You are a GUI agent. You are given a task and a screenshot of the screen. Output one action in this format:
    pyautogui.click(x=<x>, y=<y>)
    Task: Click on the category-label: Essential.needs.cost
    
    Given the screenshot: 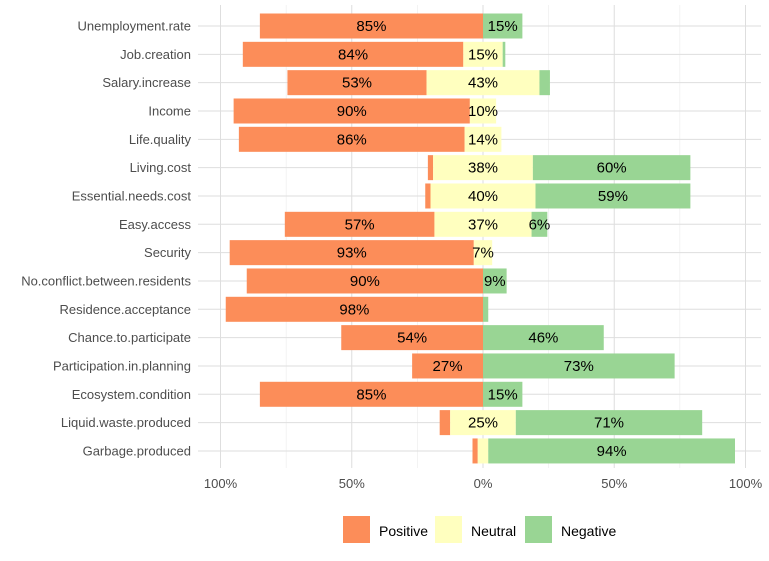 What is the action you would take?
    pyautogui.click(x=132, y=195)
    